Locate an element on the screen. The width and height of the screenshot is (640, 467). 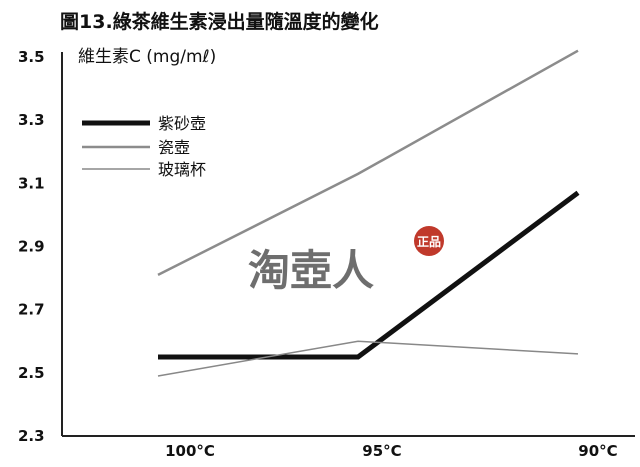
legend-label: 瓷壺 is located at coordinates (174, 147).